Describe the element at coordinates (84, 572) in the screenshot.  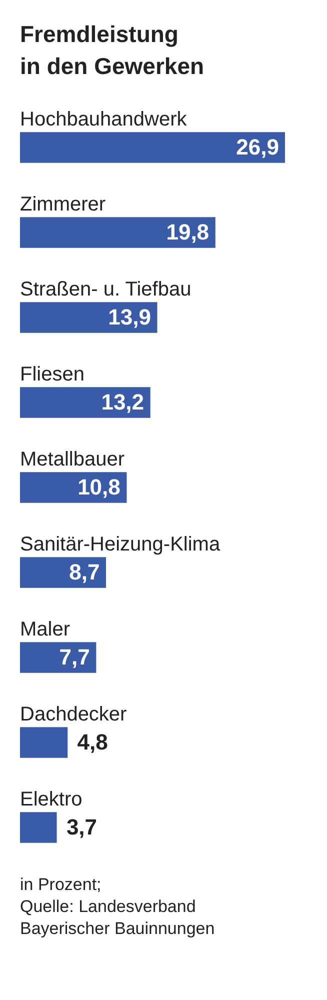
I see `data-label: 8,7` at that location.